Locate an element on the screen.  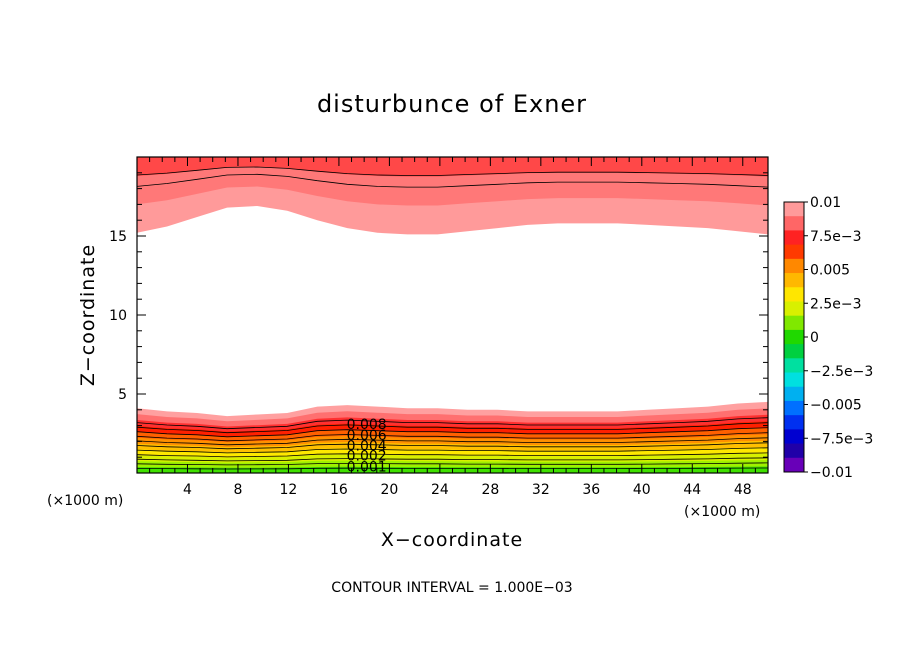
contour-label: 0.002 is located at coordinates (367, 457).